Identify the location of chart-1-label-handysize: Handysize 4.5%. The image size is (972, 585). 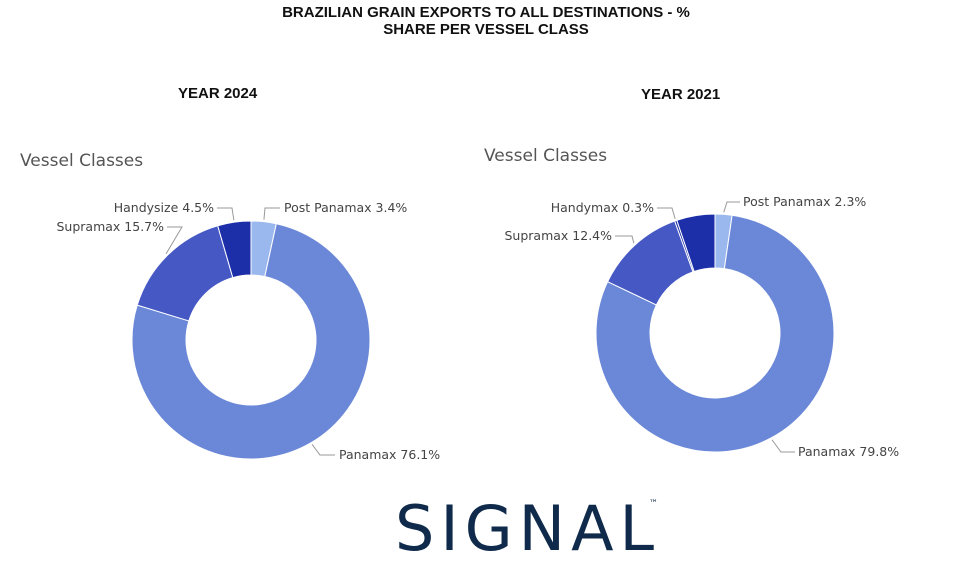
(164, 207).